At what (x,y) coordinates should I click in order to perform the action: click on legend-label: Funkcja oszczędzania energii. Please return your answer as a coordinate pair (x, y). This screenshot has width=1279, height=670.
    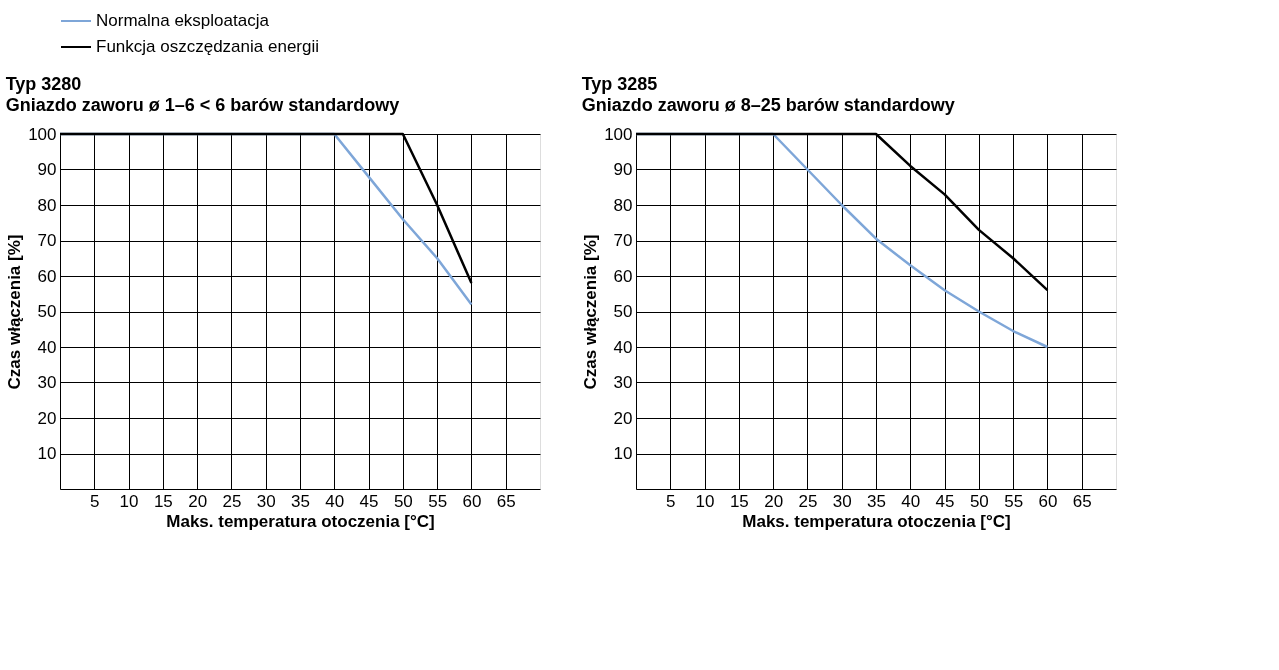
    Looking at the image, I should click on (208, 46).